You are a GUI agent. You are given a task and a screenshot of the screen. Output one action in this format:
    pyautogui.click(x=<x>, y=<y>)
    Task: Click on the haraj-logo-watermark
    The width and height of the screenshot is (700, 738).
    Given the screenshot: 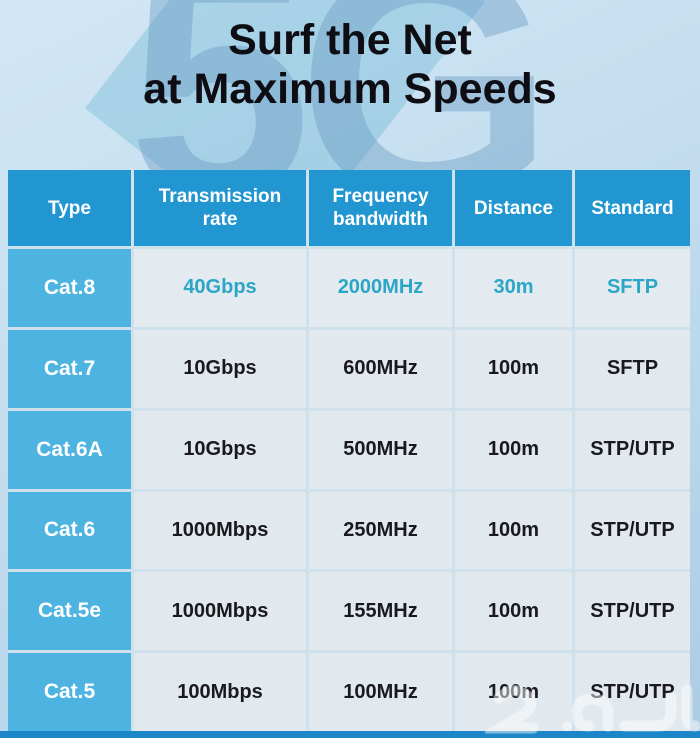 What is the action you would take?
    pyautogui.click(x=592, y=709)
    